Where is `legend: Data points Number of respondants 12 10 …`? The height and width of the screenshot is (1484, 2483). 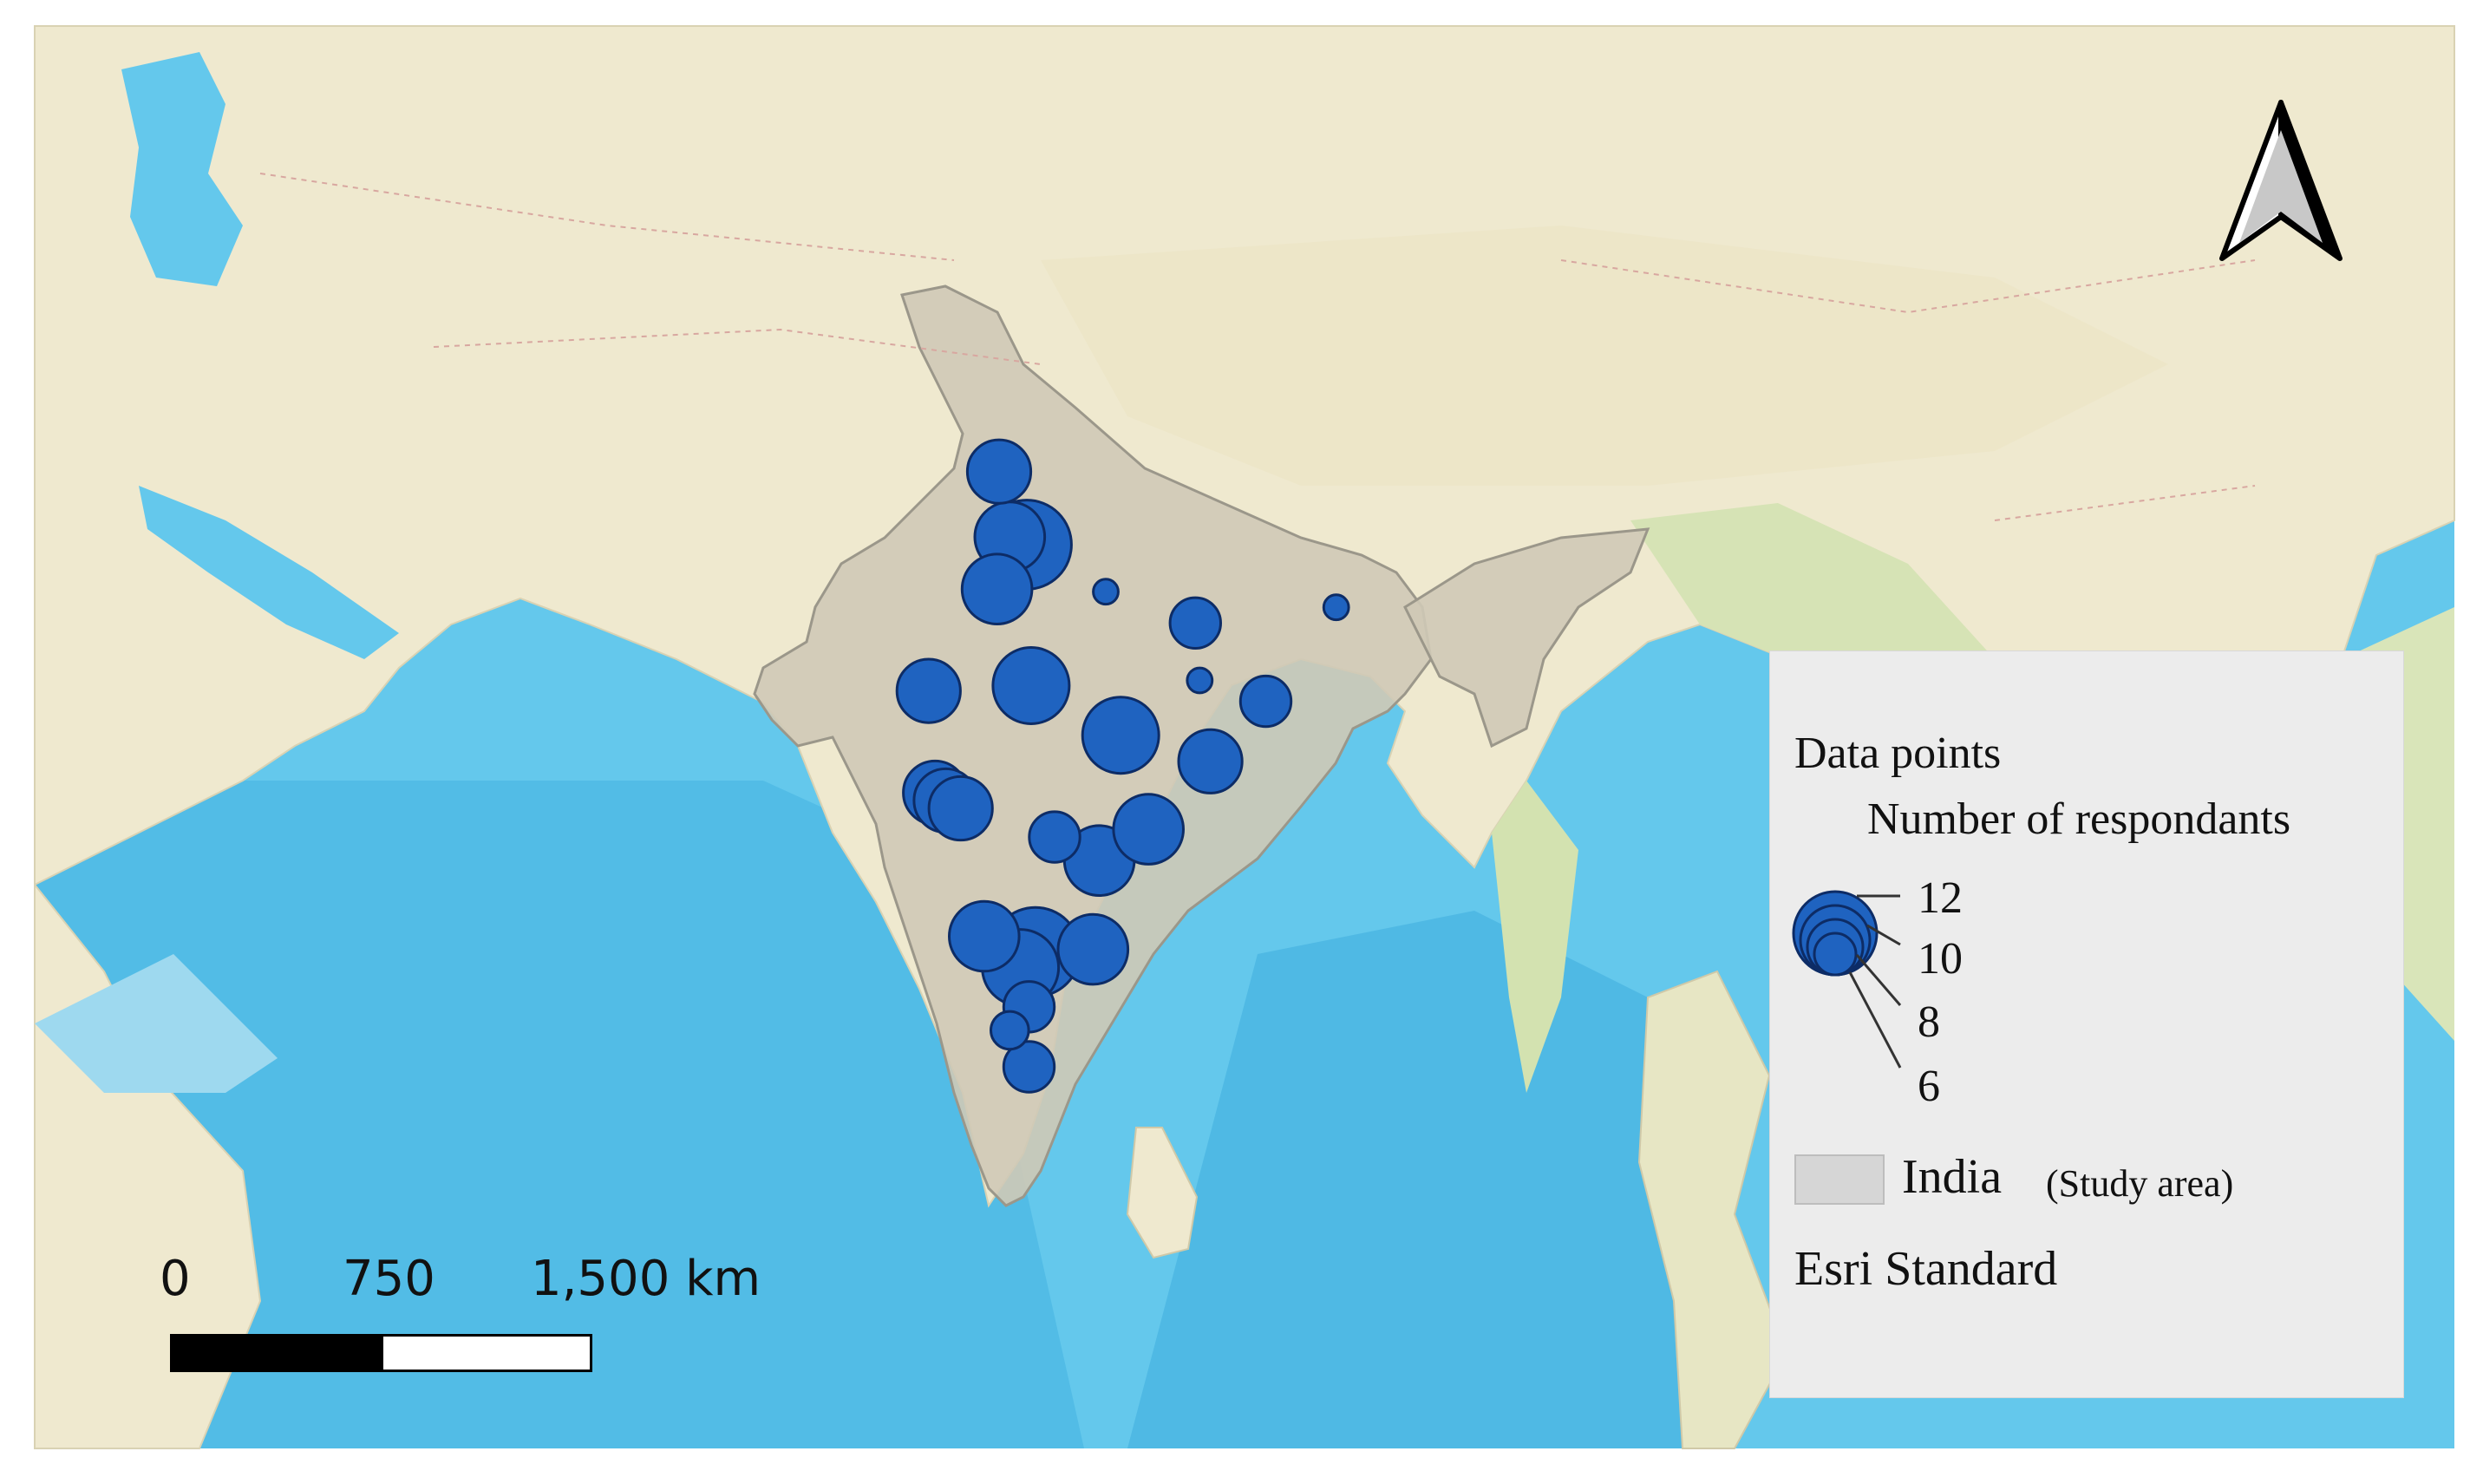
legend: Data points Number of respondants 12 10 … is located at coordinates (2086, 1024).